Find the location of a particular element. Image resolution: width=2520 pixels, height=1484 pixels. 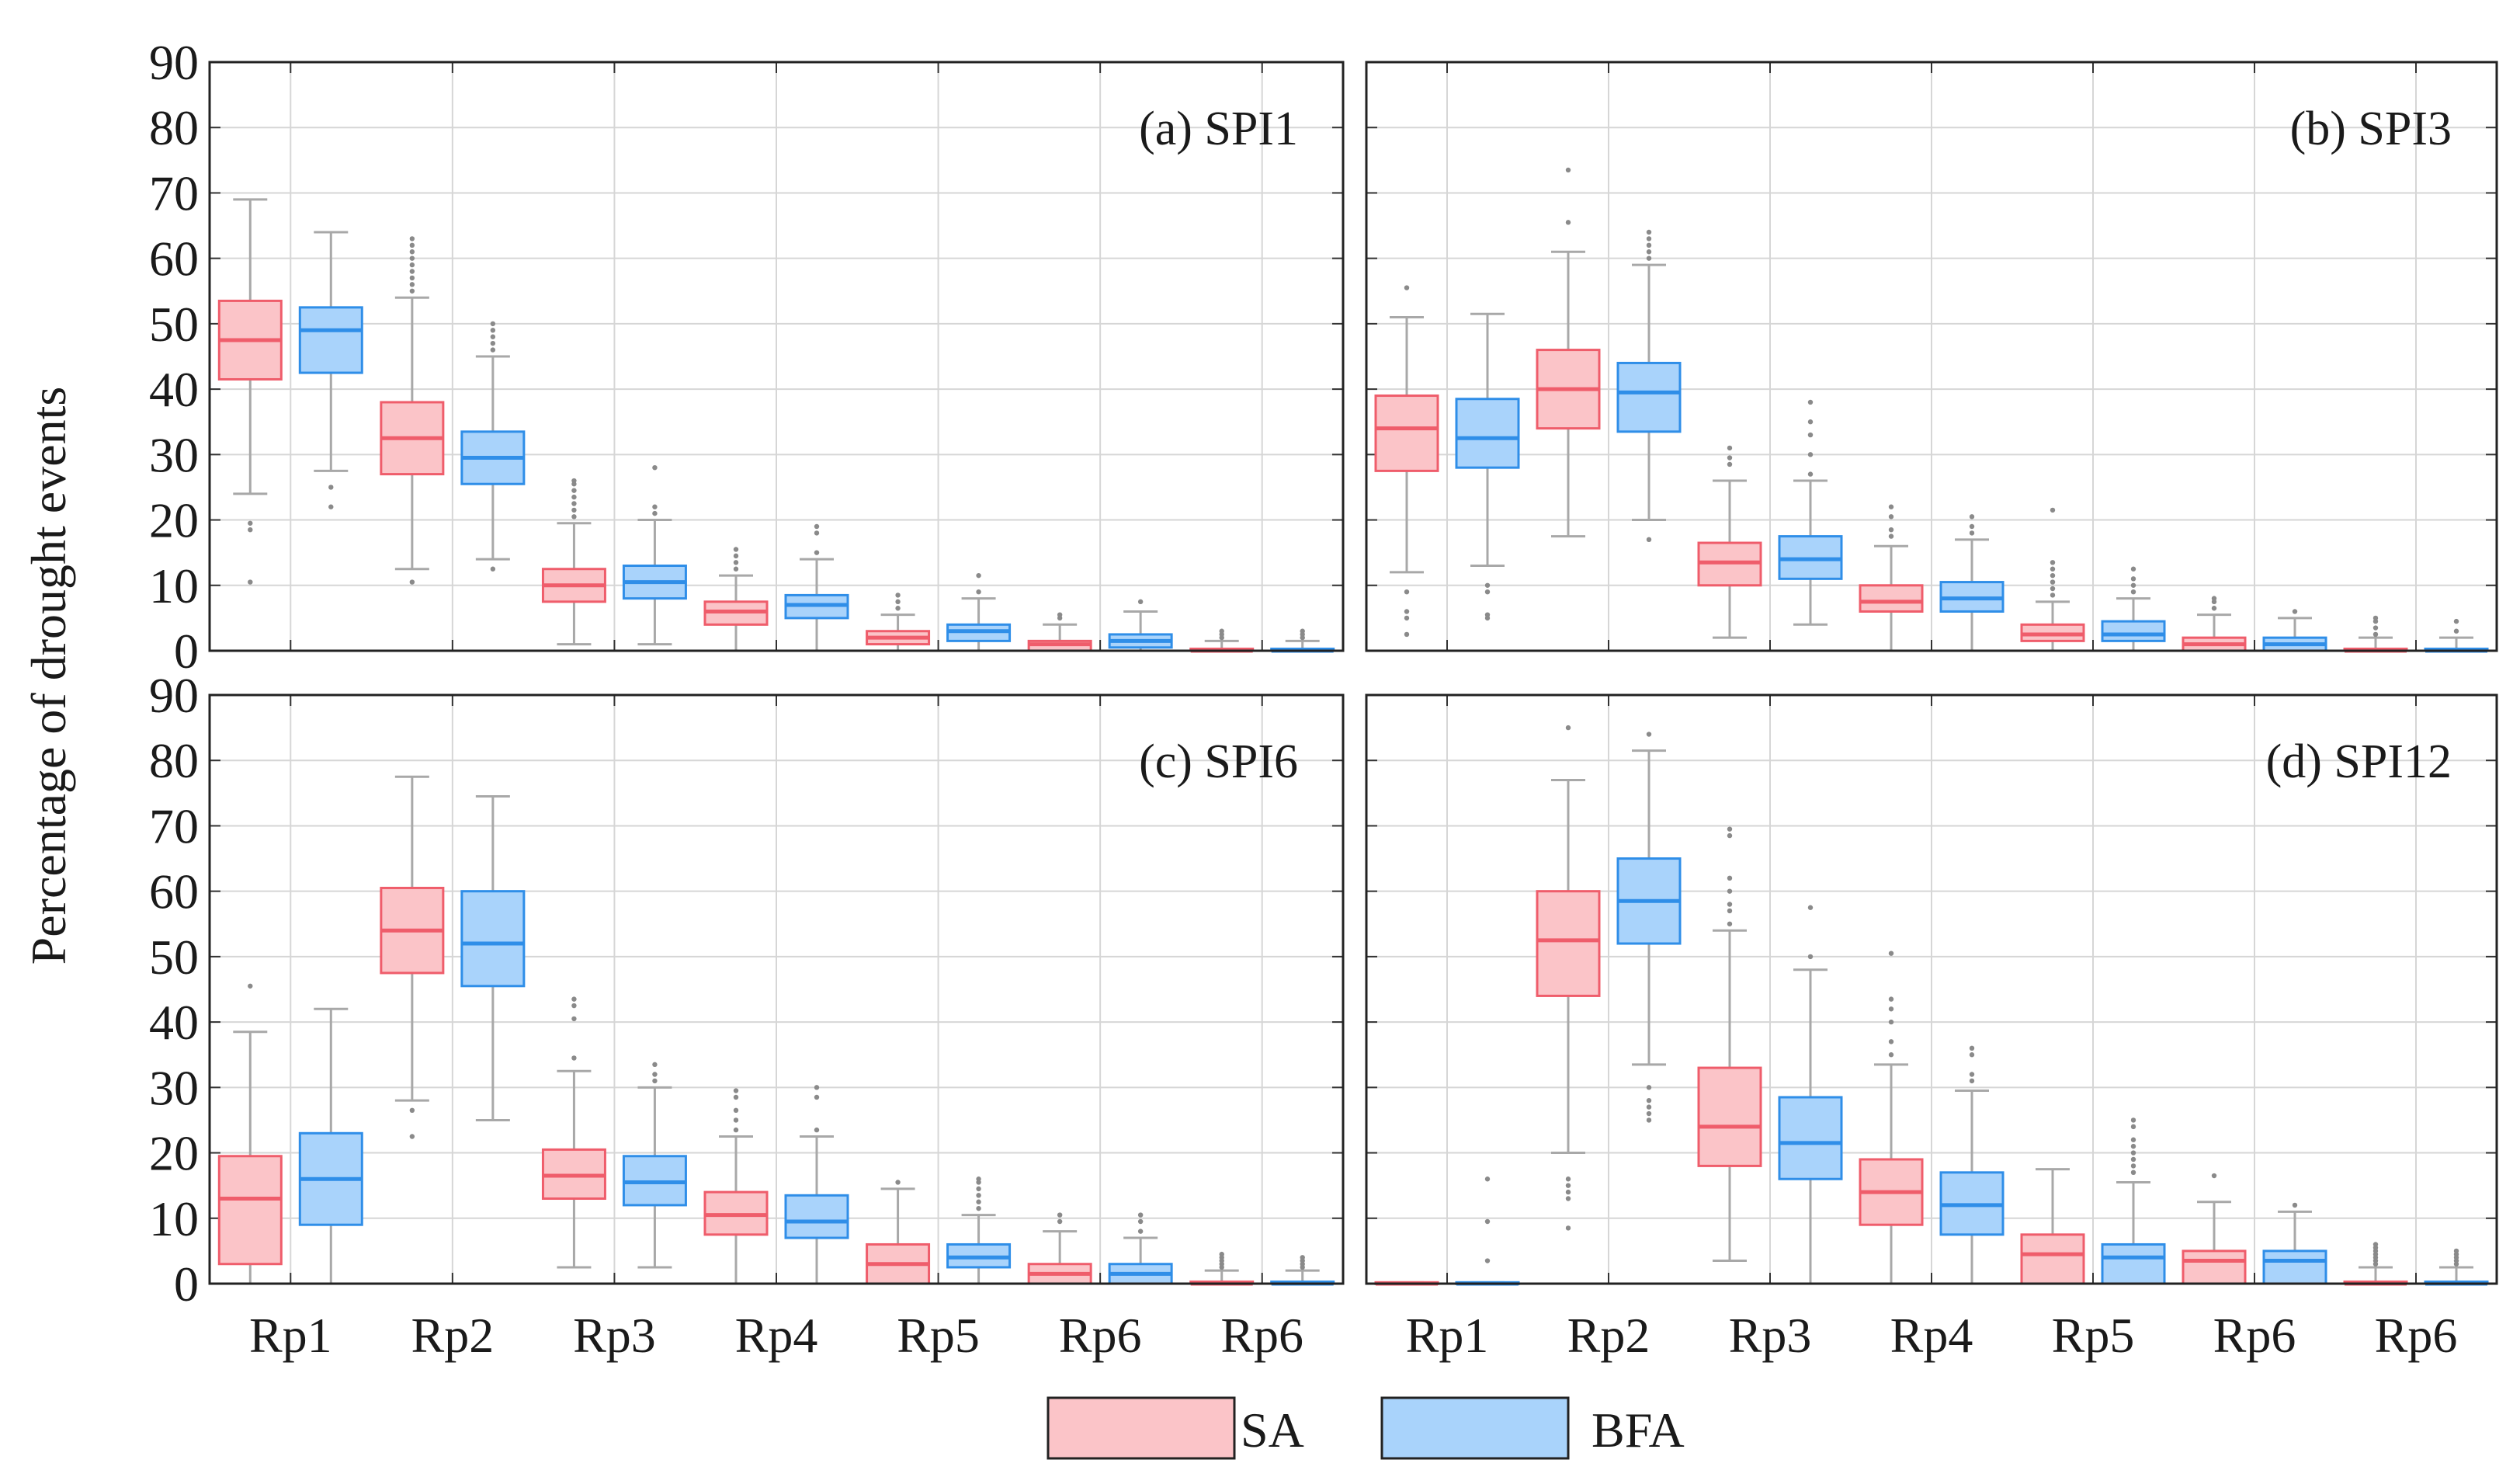

legend-swatch-bfa is located at coordinates (1475, 1428).